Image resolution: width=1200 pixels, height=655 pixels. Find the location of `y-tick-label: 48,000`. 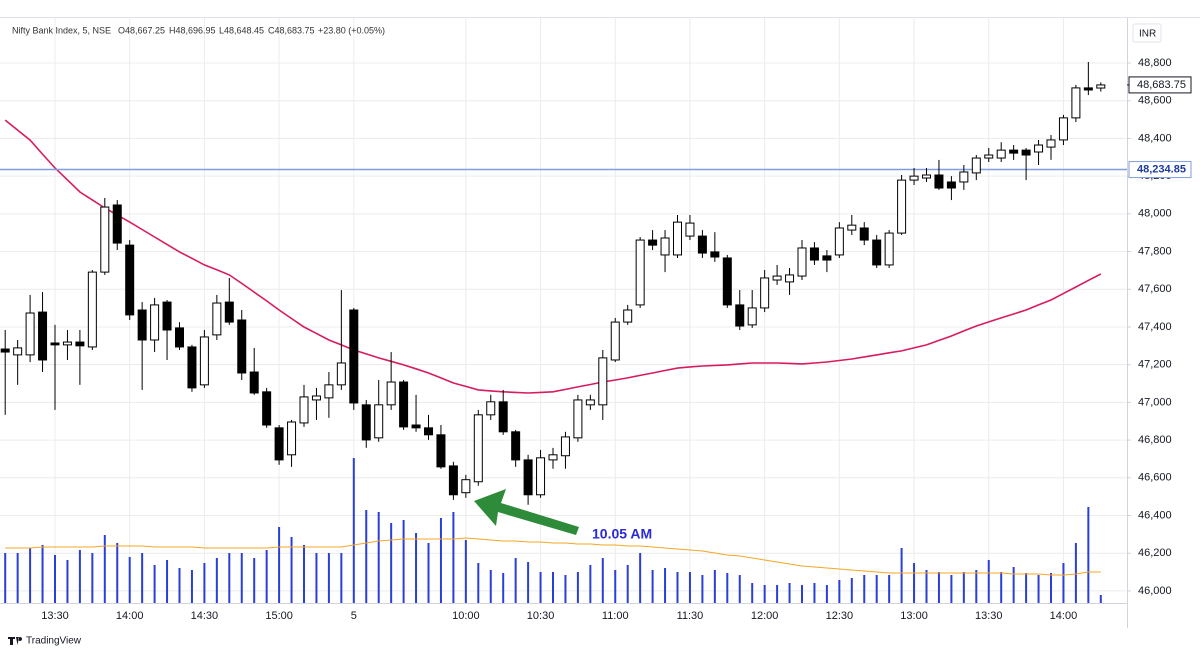

y-tick-label: 48,000 is located at coordinates (1155, 214).